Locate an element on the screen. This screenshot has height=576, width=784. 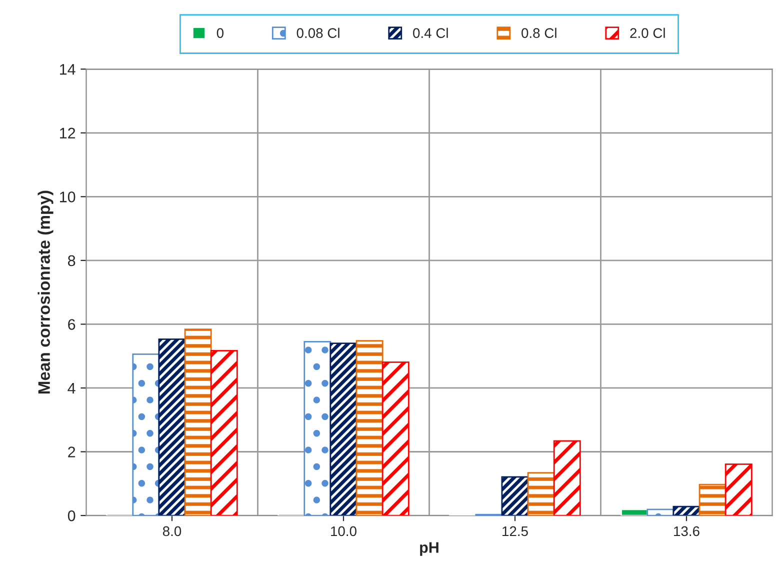
y-tick-label: 0 is located at coordinates (72, 516).